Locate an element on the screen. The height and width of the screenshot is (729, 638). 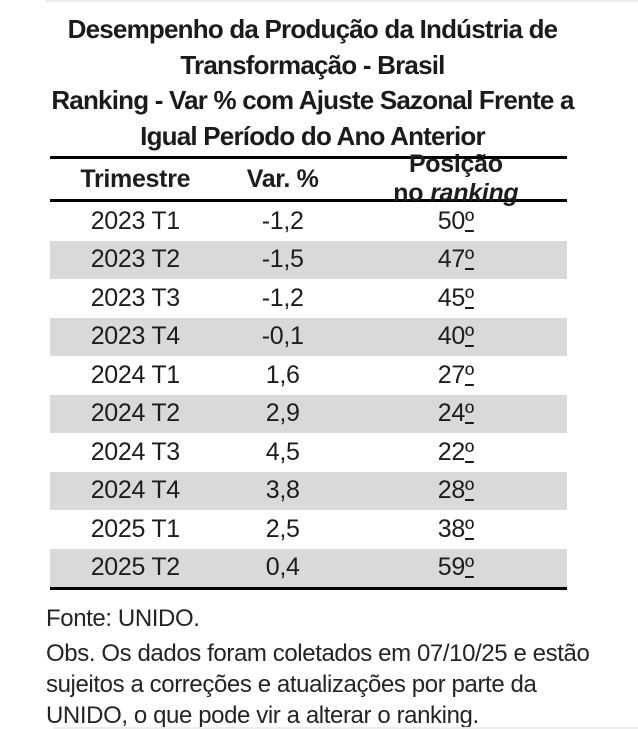
cell-posicao: 45º is located at coordinates (456, 298).